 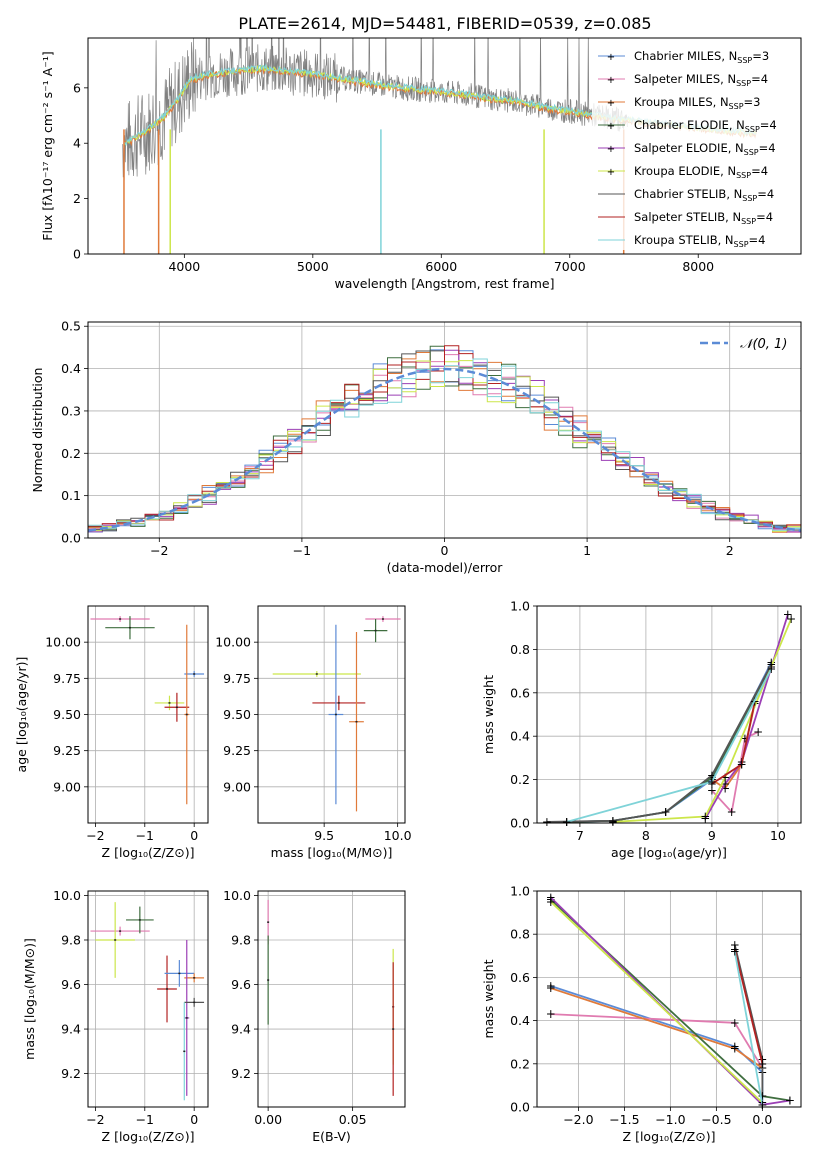 What do you see at coordinates (444, 283) in the screenshot?
I see `x-axis-label: wavelength [Angstrom, rest frame]` at bounding box center [444, 283].